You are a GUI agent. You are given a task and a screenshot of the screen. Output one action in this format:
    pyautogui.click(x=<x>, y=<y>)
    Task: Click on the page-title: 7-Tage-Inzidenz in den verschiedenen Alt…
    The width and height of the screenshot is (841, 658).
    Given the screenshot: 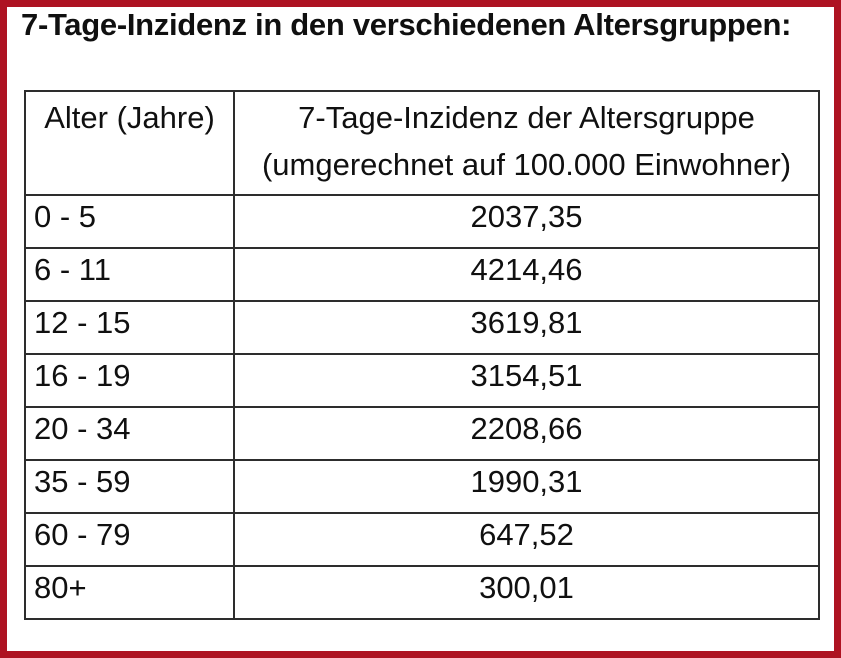 What is the action you would take?
    pyautogui.click(x=406, y=24)
    